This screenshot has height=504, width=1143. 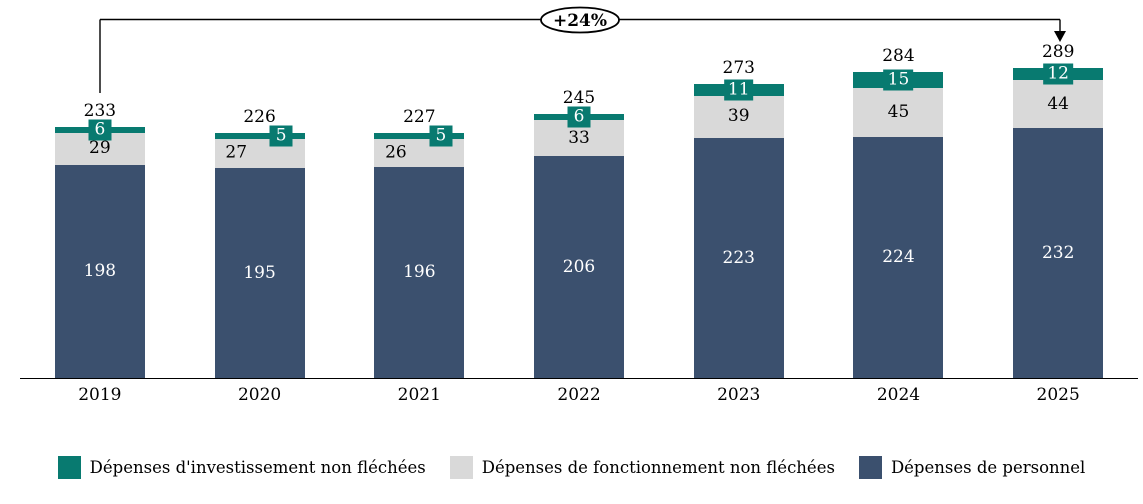 I want to click on segment-value: 206, so click(x=579, y=266).